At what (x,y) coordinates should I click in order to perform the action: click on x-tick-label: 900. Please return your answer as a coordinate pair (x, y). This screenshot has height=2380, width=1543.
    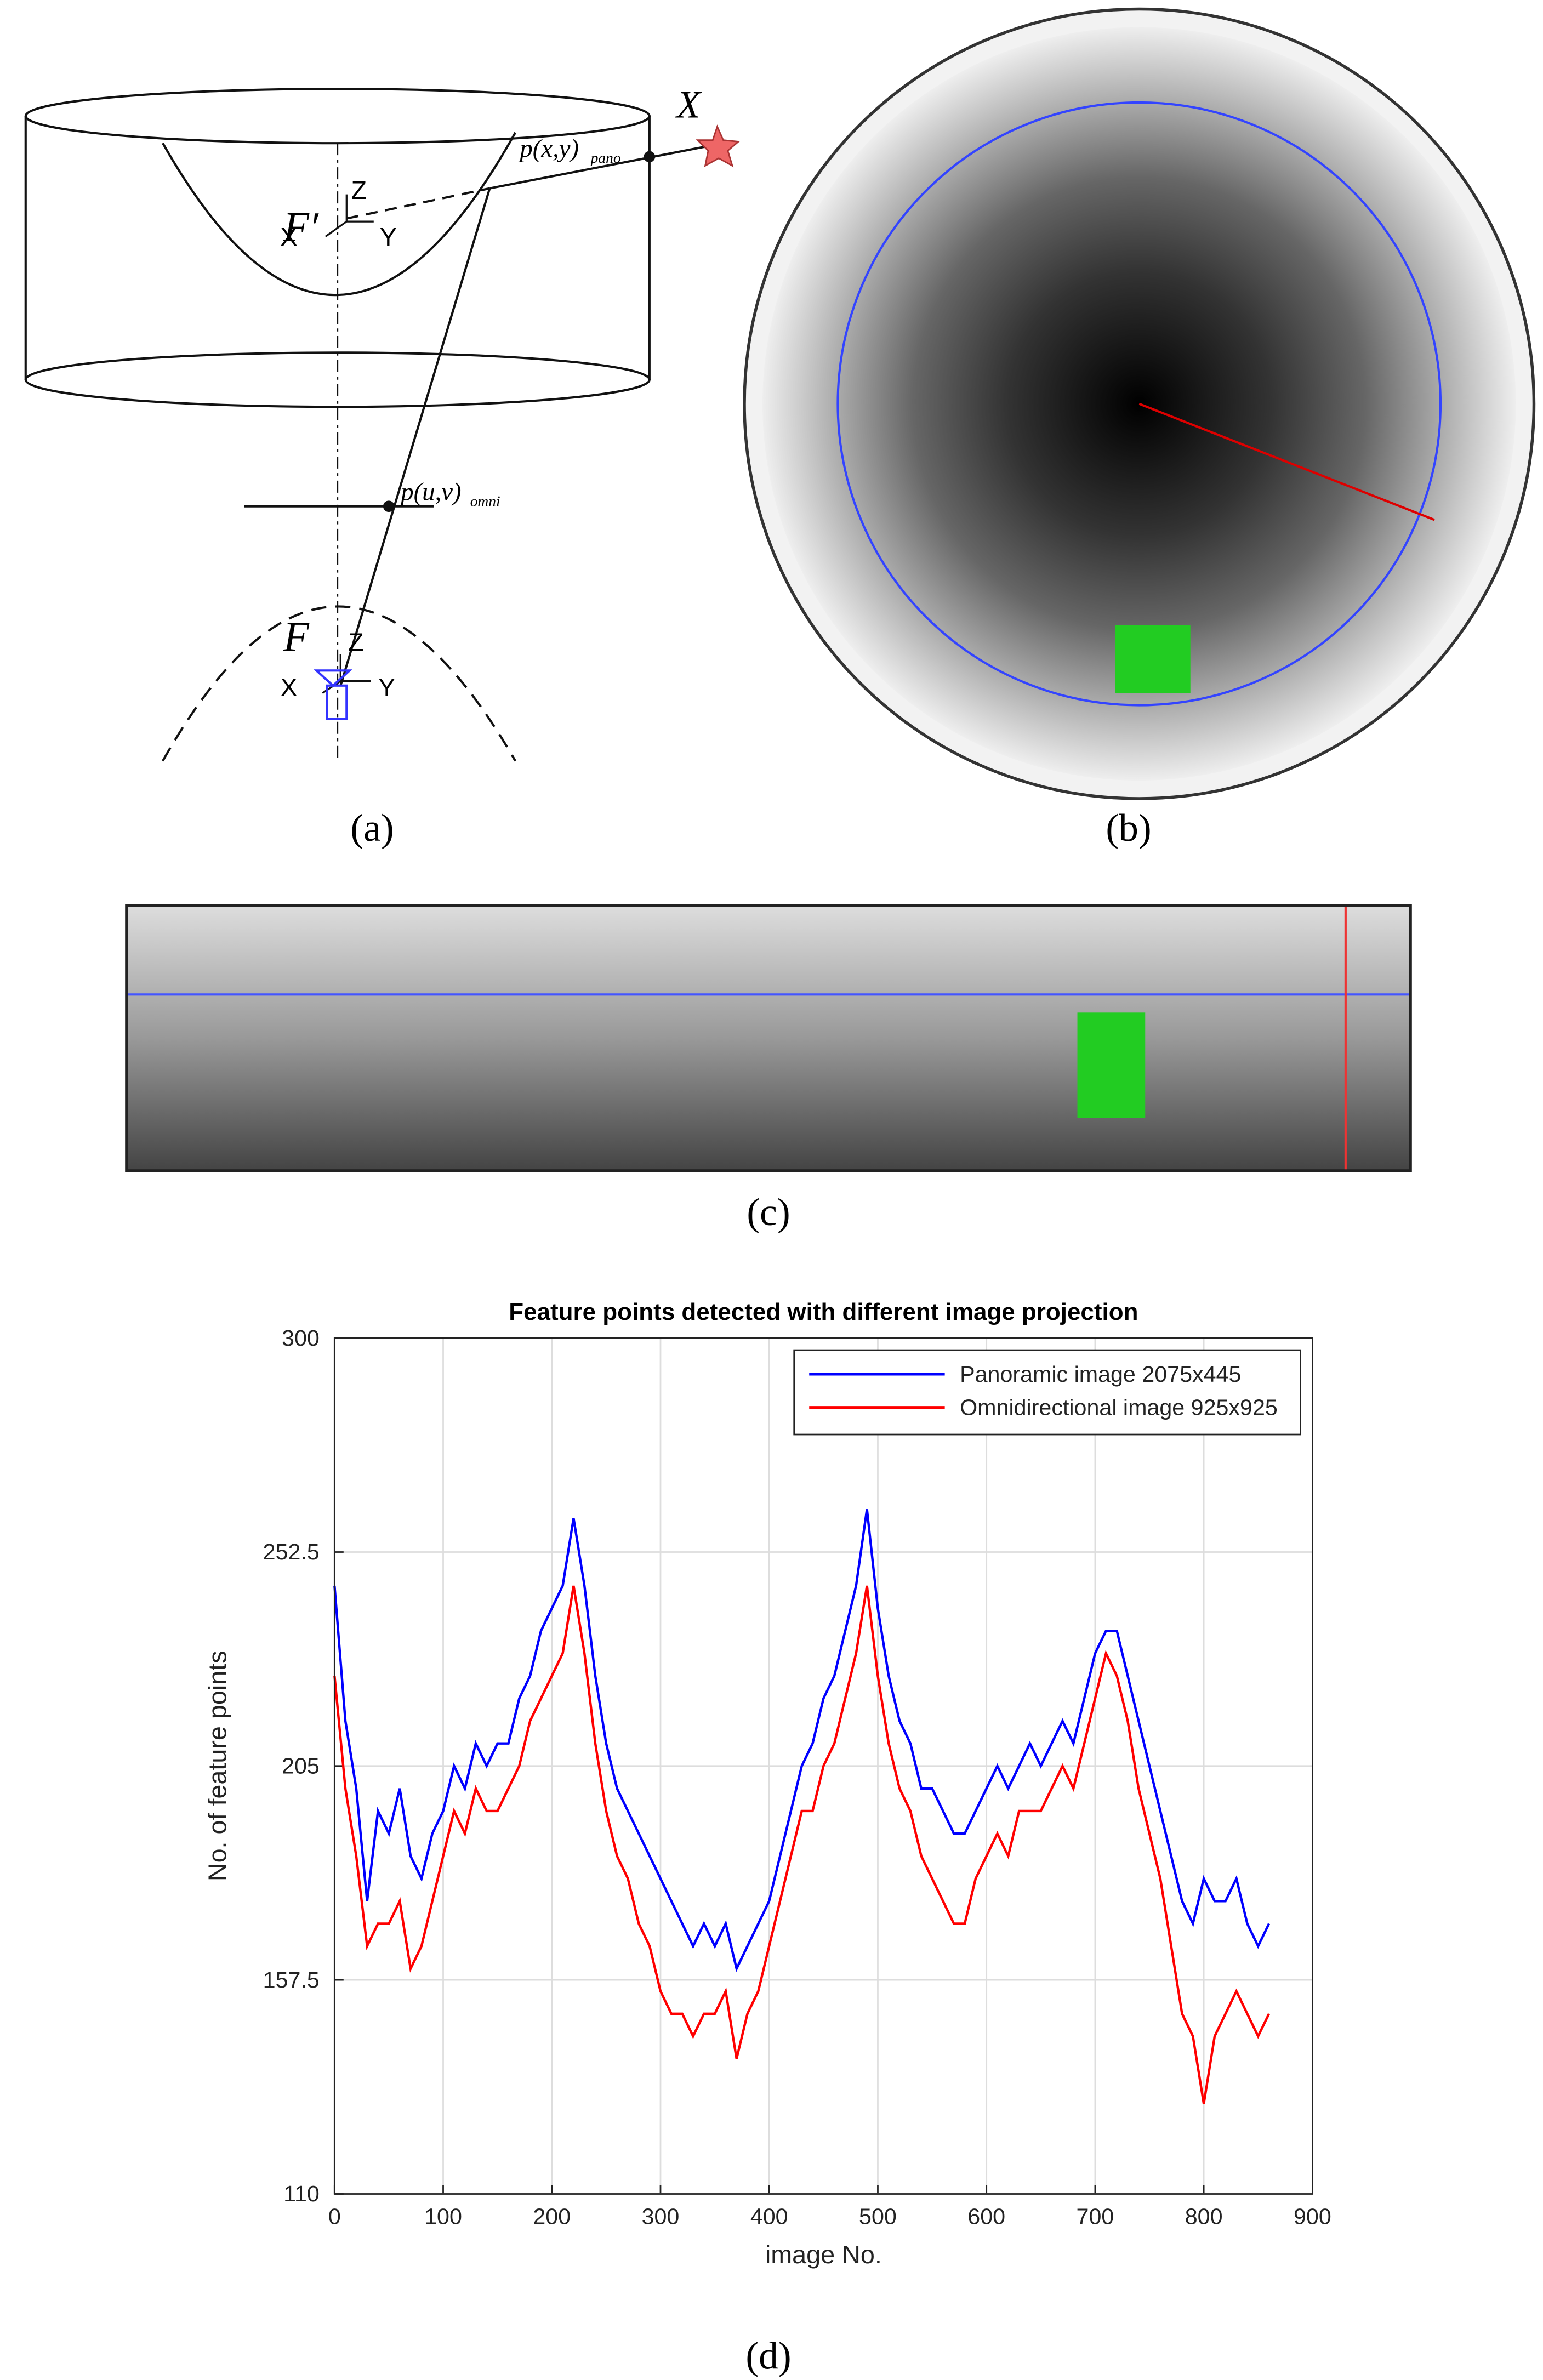
    Looking at the image, I should click on (1312, 2216).